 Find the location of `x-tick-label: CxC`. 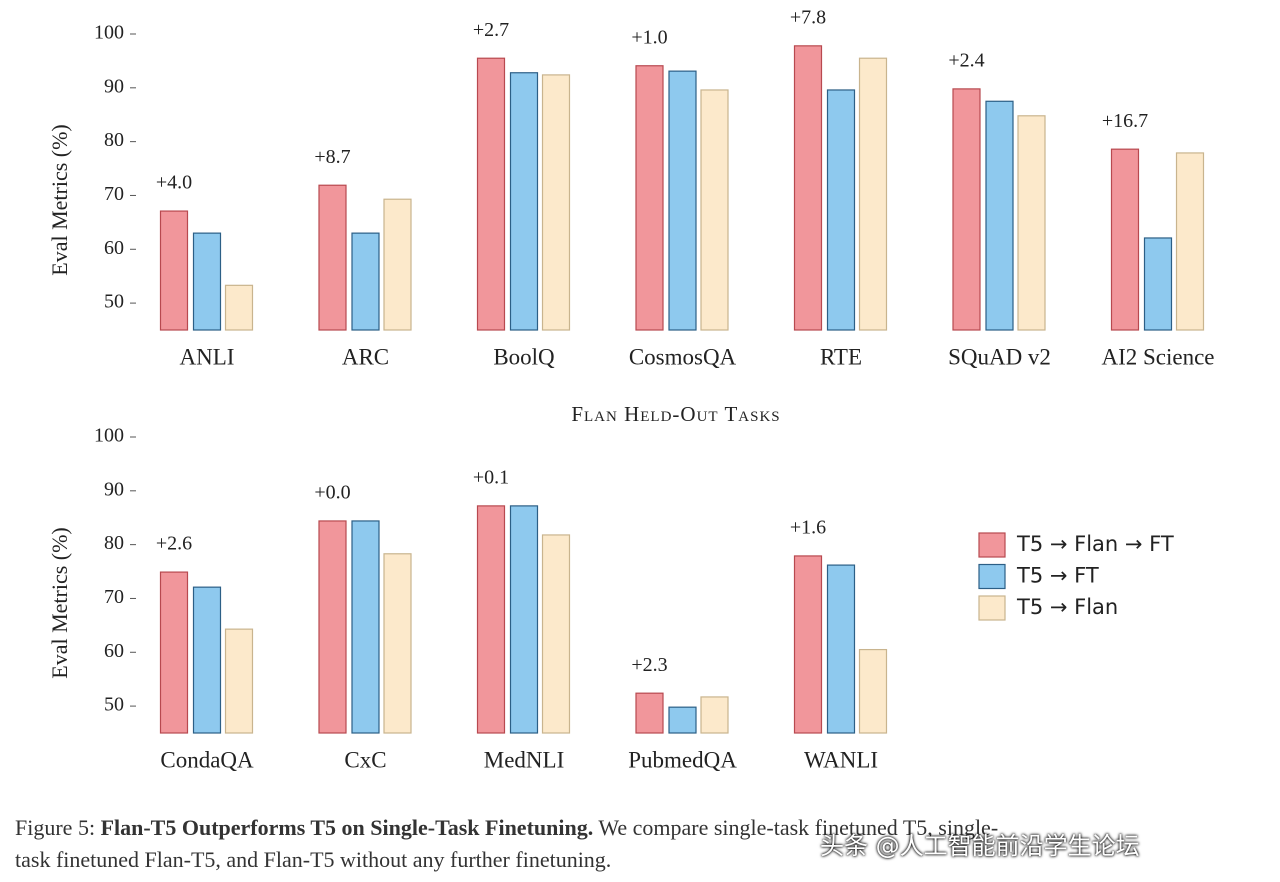

x-tick-label: CxC is located at coordinates (365, 759).